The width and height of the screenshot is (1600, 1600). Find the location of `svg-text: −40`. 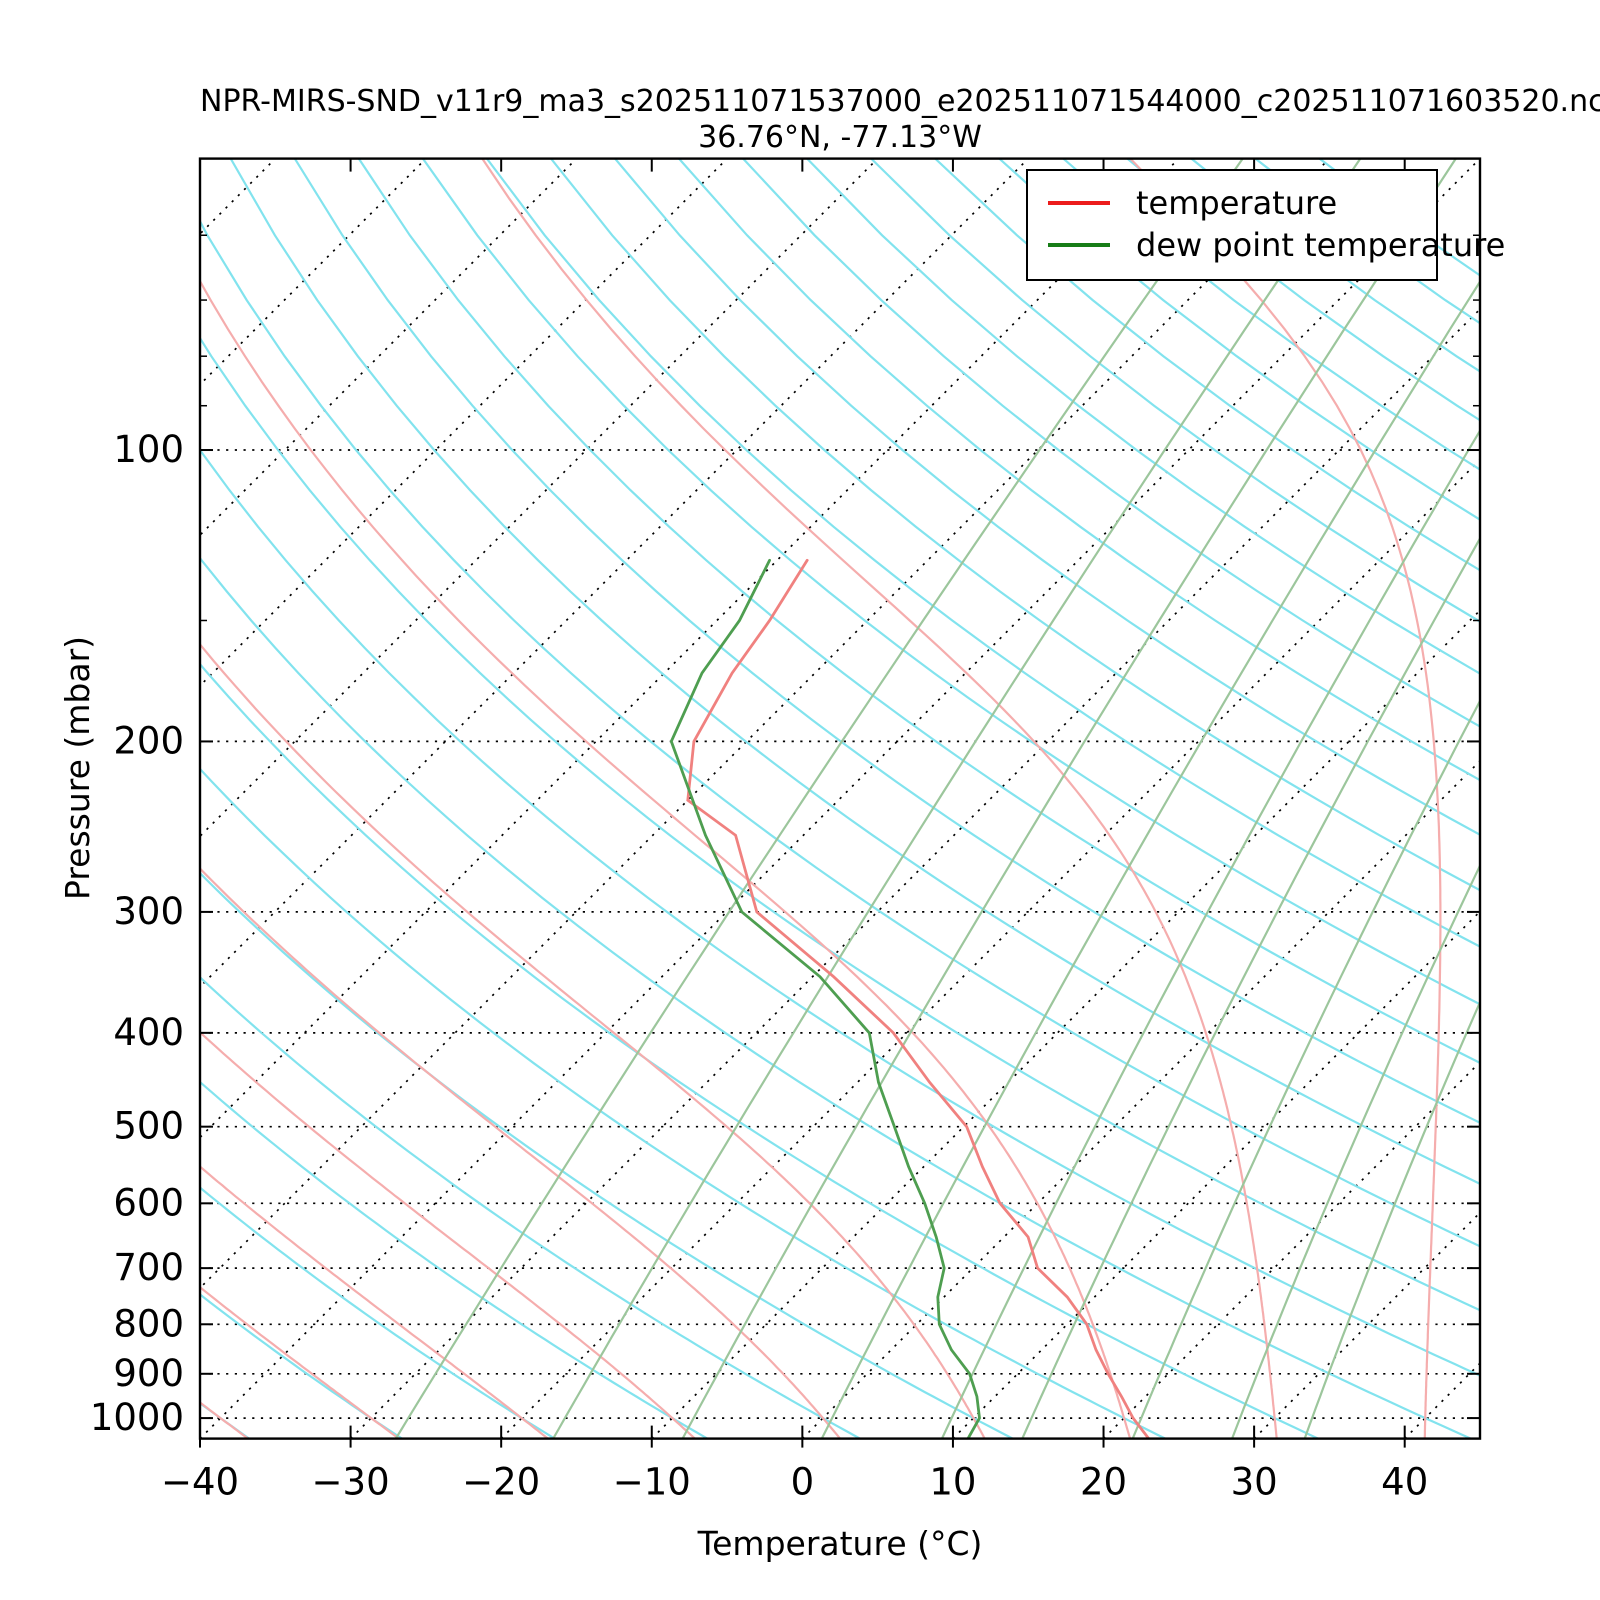

svg-text: −40 is located at coordinates (200, 1482).